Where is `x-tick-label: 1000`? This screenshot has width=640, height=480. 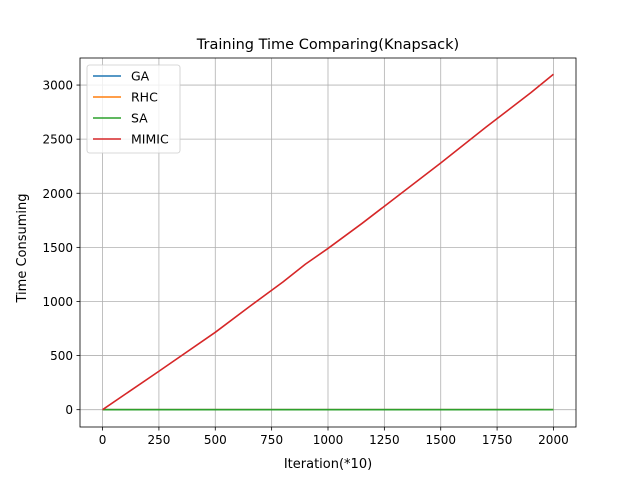
x-tick-label: 1000 is located at coordinates (328, 440).